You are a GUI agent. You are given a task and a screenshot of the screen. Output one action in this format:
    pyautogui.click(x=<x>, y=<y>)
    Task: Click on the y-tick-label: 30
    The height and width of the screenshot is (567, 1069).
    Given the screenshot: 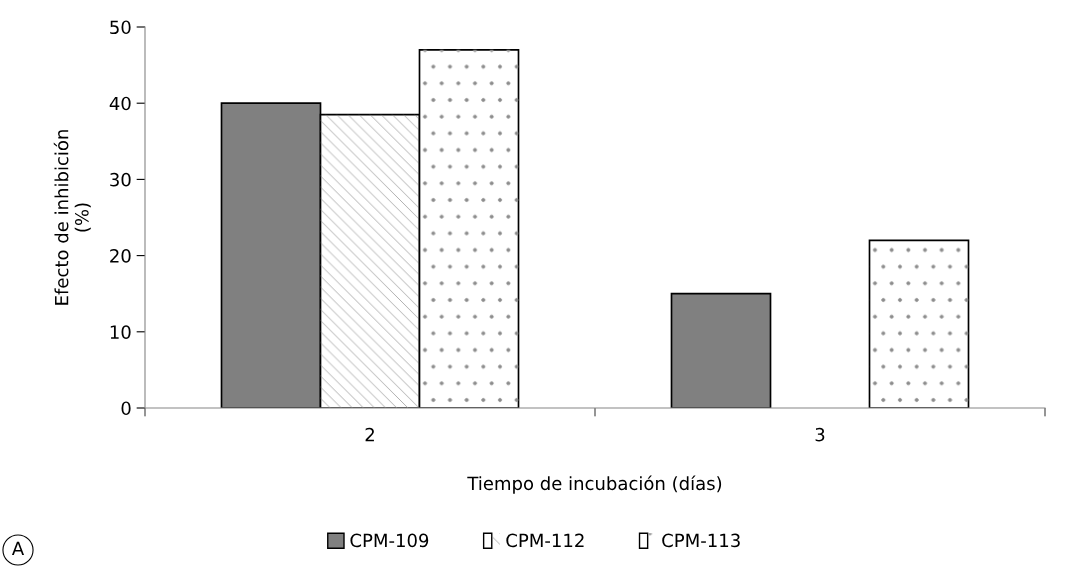 What is the action you would take?
    pyautogui.click(x=120, y=179)
    